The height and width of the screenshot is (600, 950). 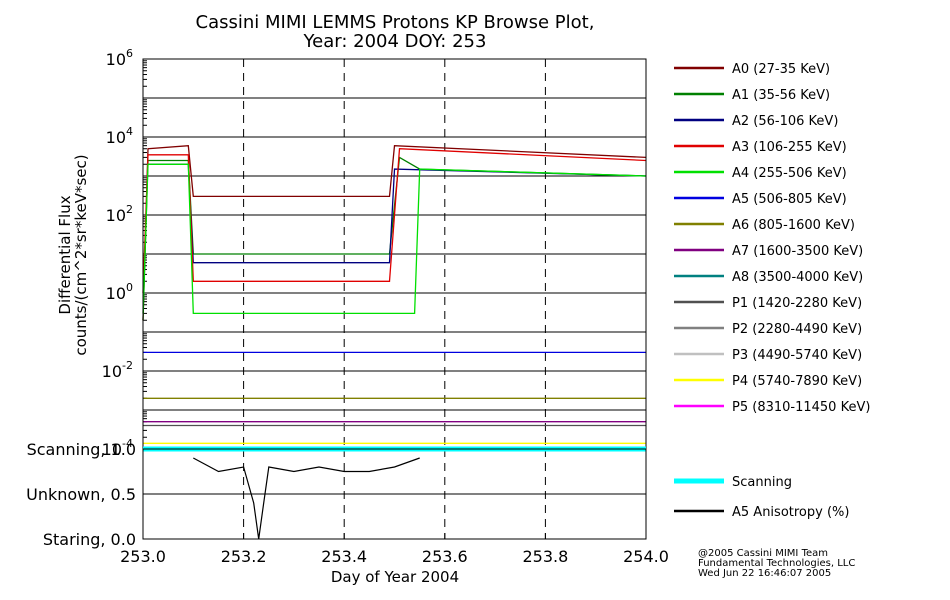 I want to click on x-tick-label: 253.0, so click(x=143, y=556).